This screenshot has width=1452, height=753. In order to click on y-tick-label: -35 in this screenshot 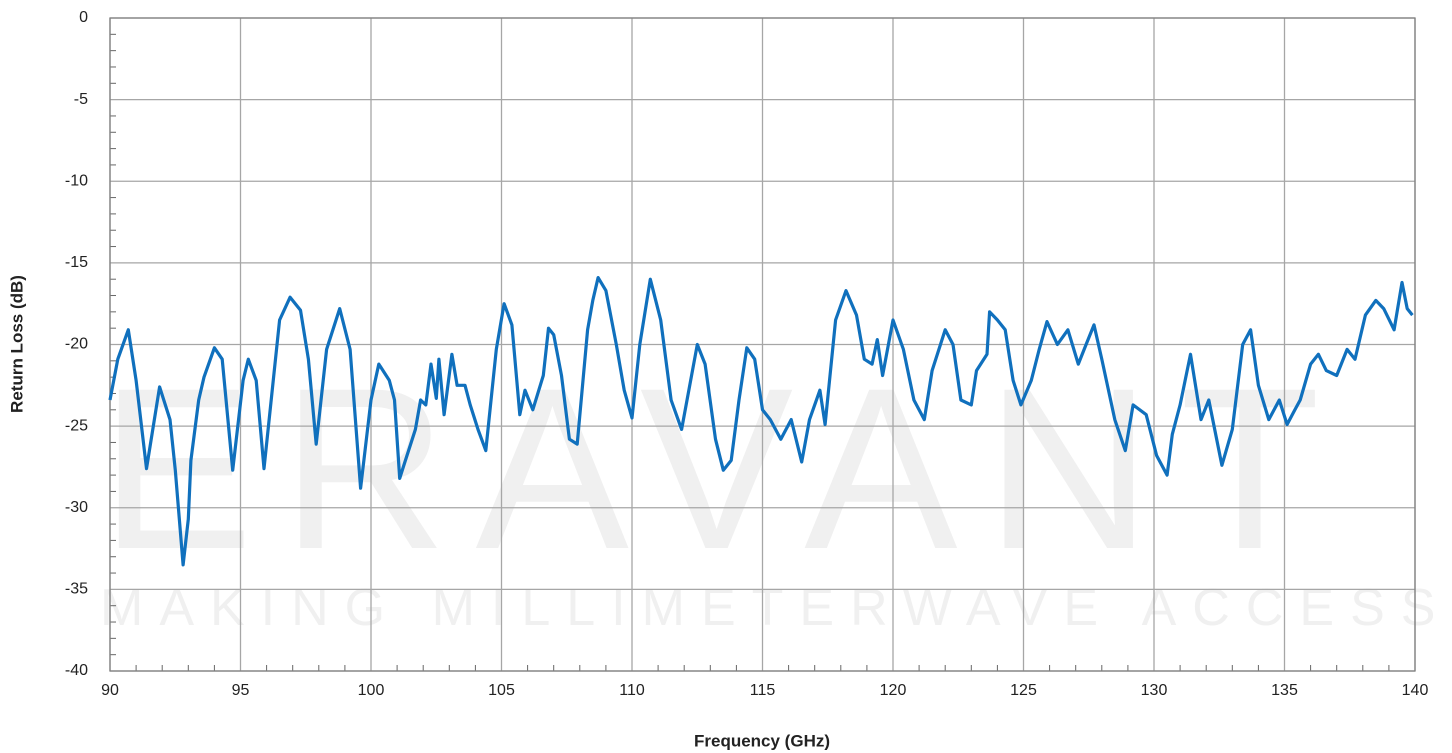, I will do `click(76, 589)`.